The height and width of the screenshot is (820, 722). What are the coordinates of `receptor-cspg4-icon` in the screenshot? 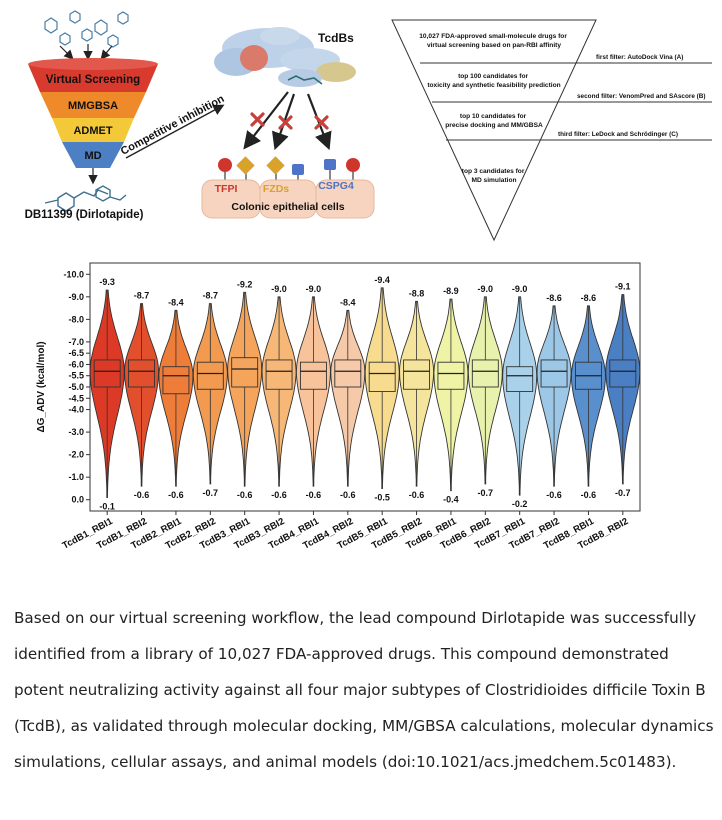 It's located at (342, 170).